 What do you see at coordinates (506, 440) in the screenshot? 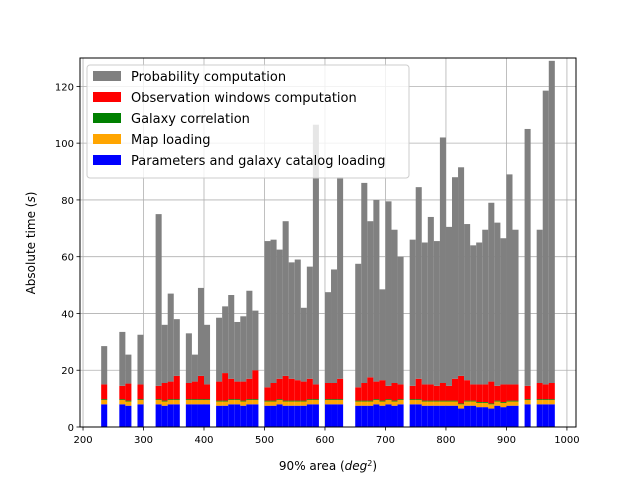
I see `x-tick-label: 900` at bounding box center [506, 440].